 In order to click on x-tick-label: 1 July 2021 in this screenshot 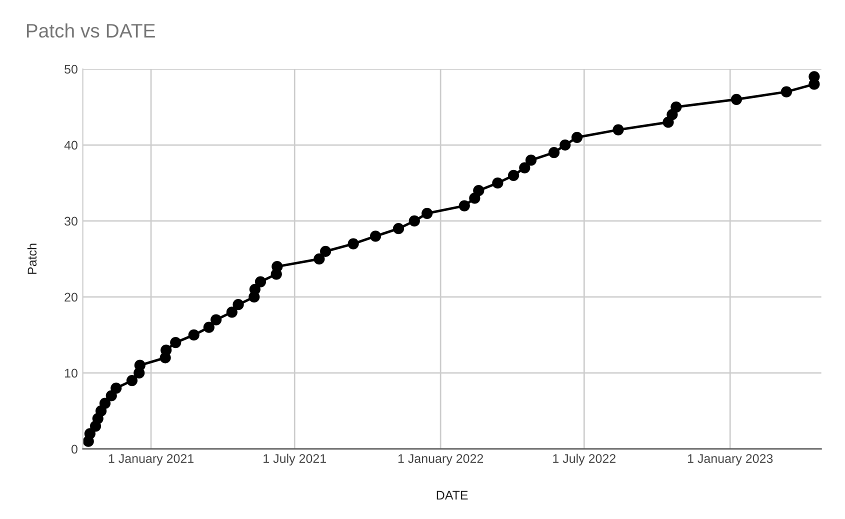, I will do `click(295, 460)`.